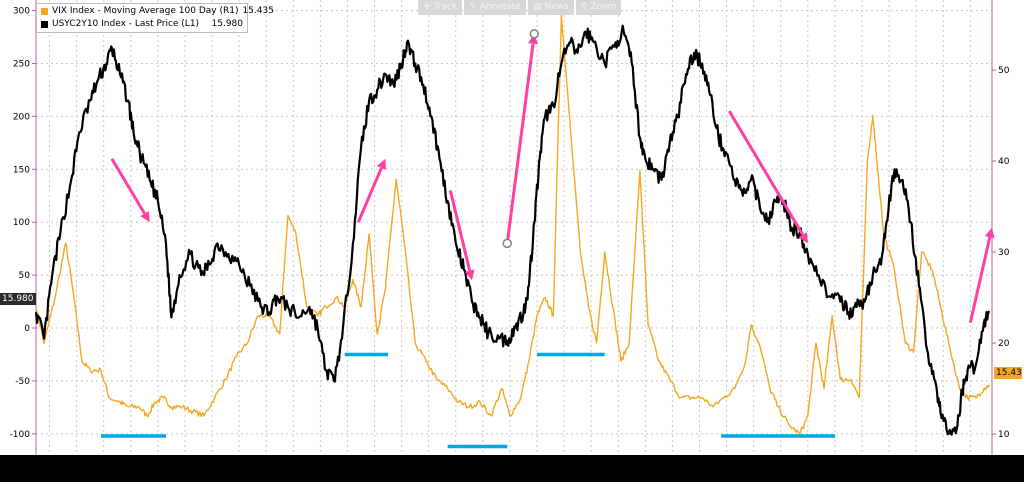  I want to click on left-tick-label: -100, so click(20, 435).